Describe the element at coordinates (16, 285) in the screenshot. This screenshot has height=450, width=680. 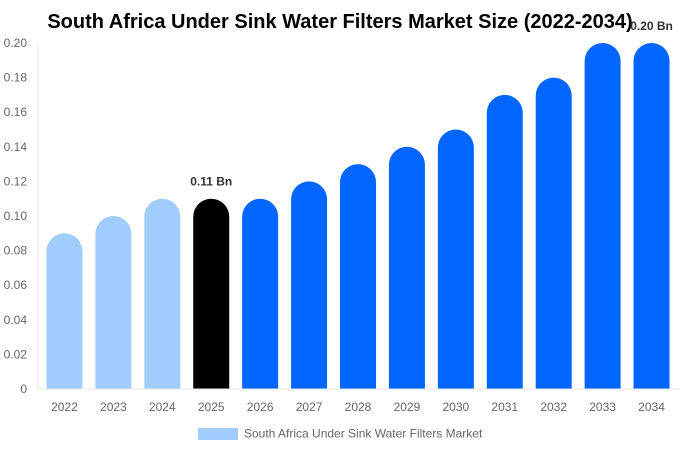
I see `y-tick-label: 0.06` at that location.